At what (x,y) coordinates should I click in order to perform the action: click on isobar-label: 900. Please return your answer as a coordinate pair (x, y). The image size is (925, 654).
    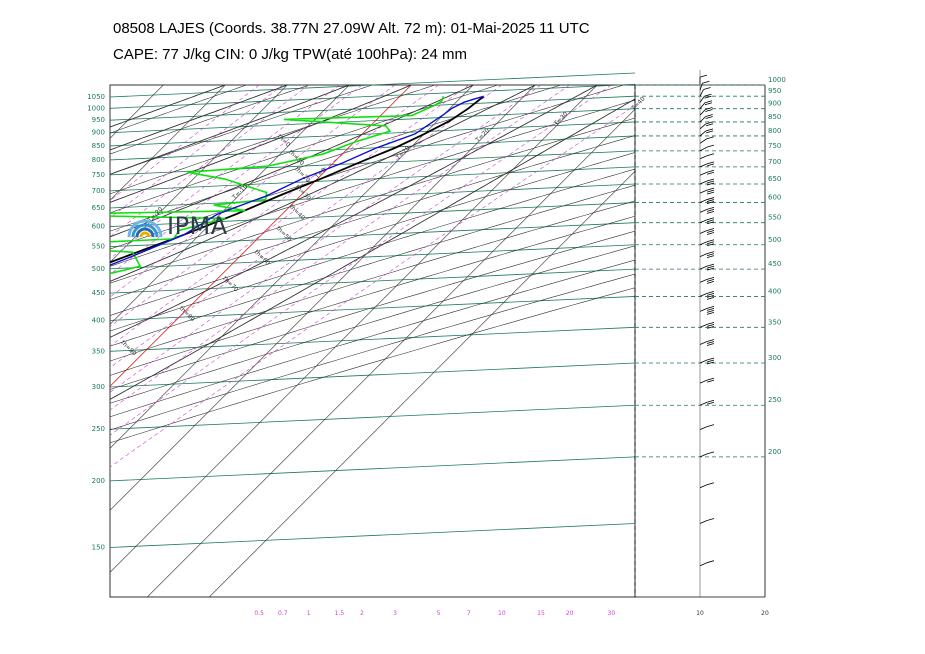
    Looking at the image, I should click on (98, 133).